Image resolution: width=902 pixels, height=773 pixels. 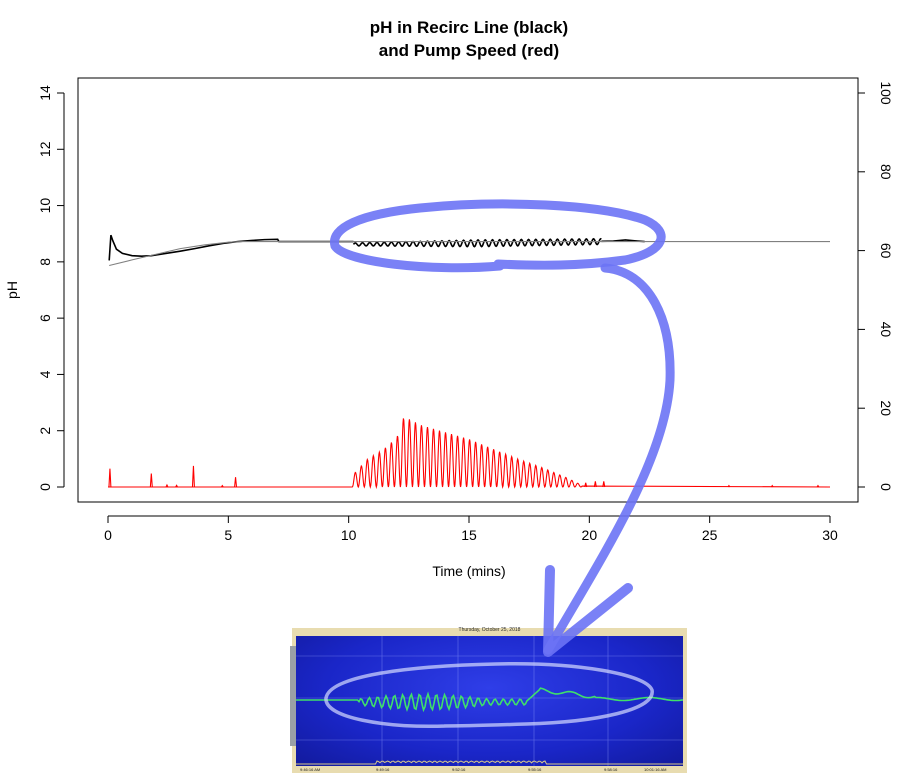 I want to click on inset-gridlines, so click(x=489, y=701).